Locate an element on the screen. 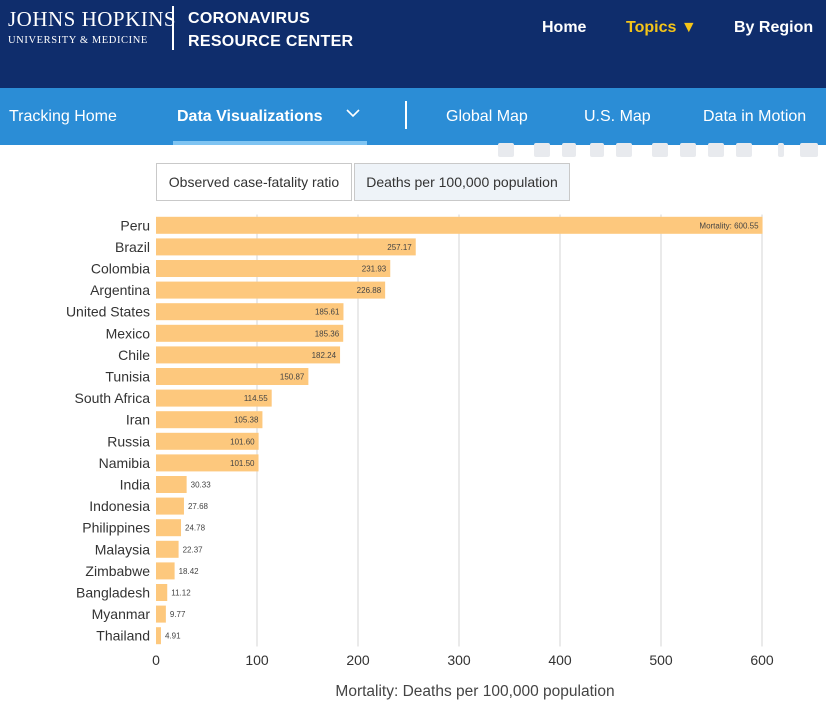  data-label: 185.61 is located at coordinates (327, 312).